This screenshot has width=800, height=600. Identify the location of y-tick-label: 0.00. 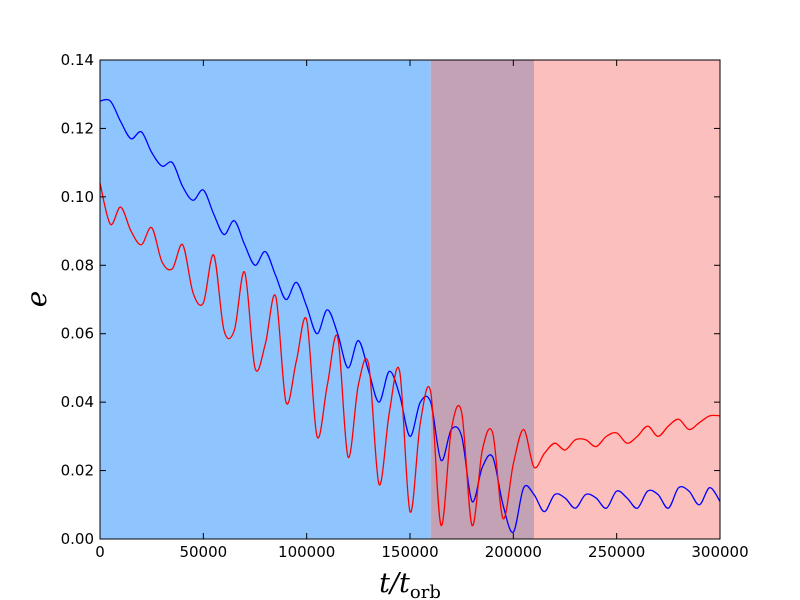
(77, 539).